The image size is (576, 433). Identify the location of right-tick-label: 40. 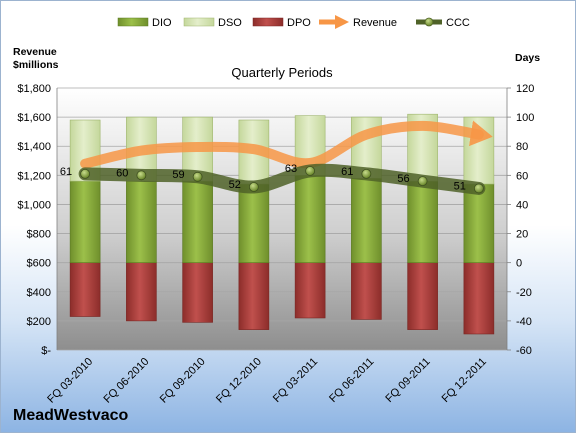
(522, 205).